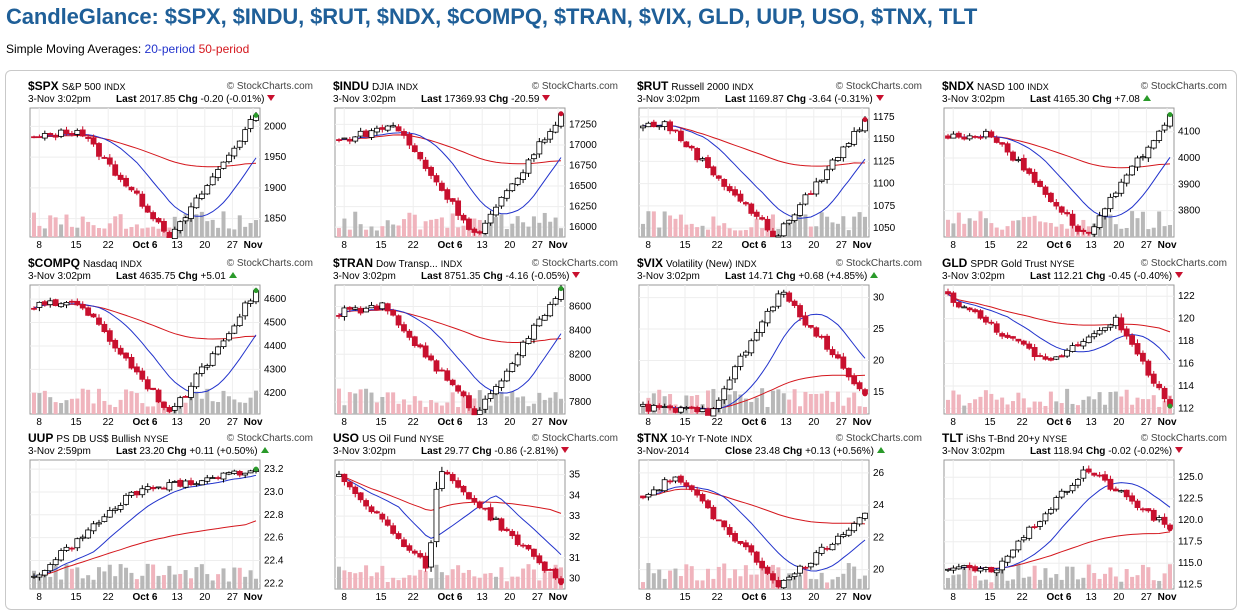  What do you see at coordinates (224, 49) in the screenshot?
I see `sma50-legend-label: 50-period` at bounding box center [224, 49].